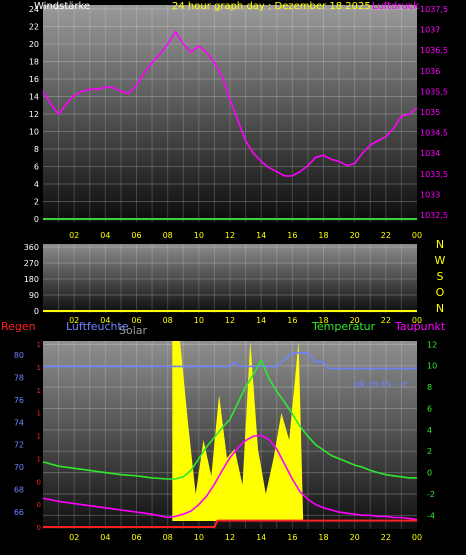 Image resolution: width=466 pixels, height=555 pixels. I want to click on temperature-xtick-20: 20, so click(355, 537).